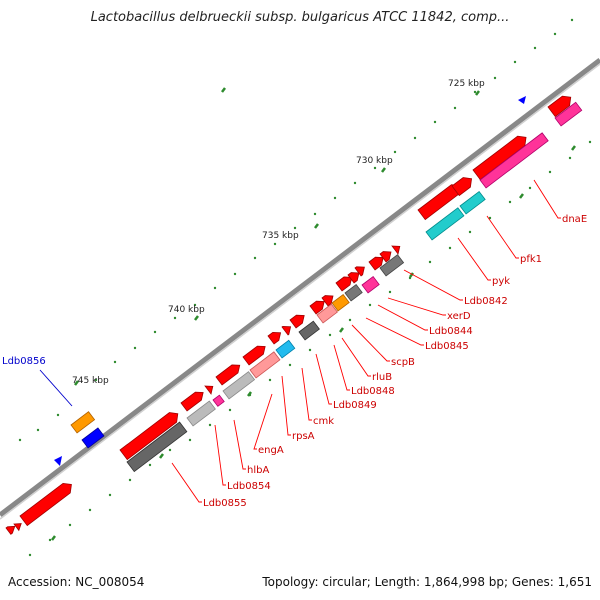  Describe the element at coordinates (355, 405) in the screenshot. I see `gene-label-ldb0849: Ldb0849` at that location.